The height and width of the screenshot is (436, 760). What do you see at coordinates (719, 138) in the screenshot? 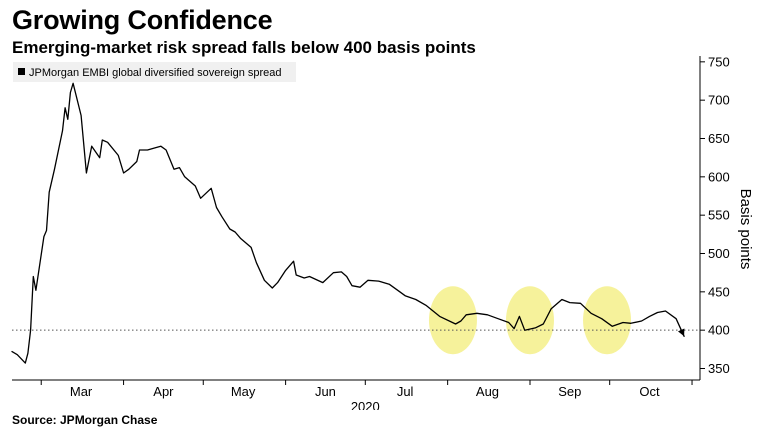
I see `y-tick-label-650: 650` at bounding box center [719, 138].